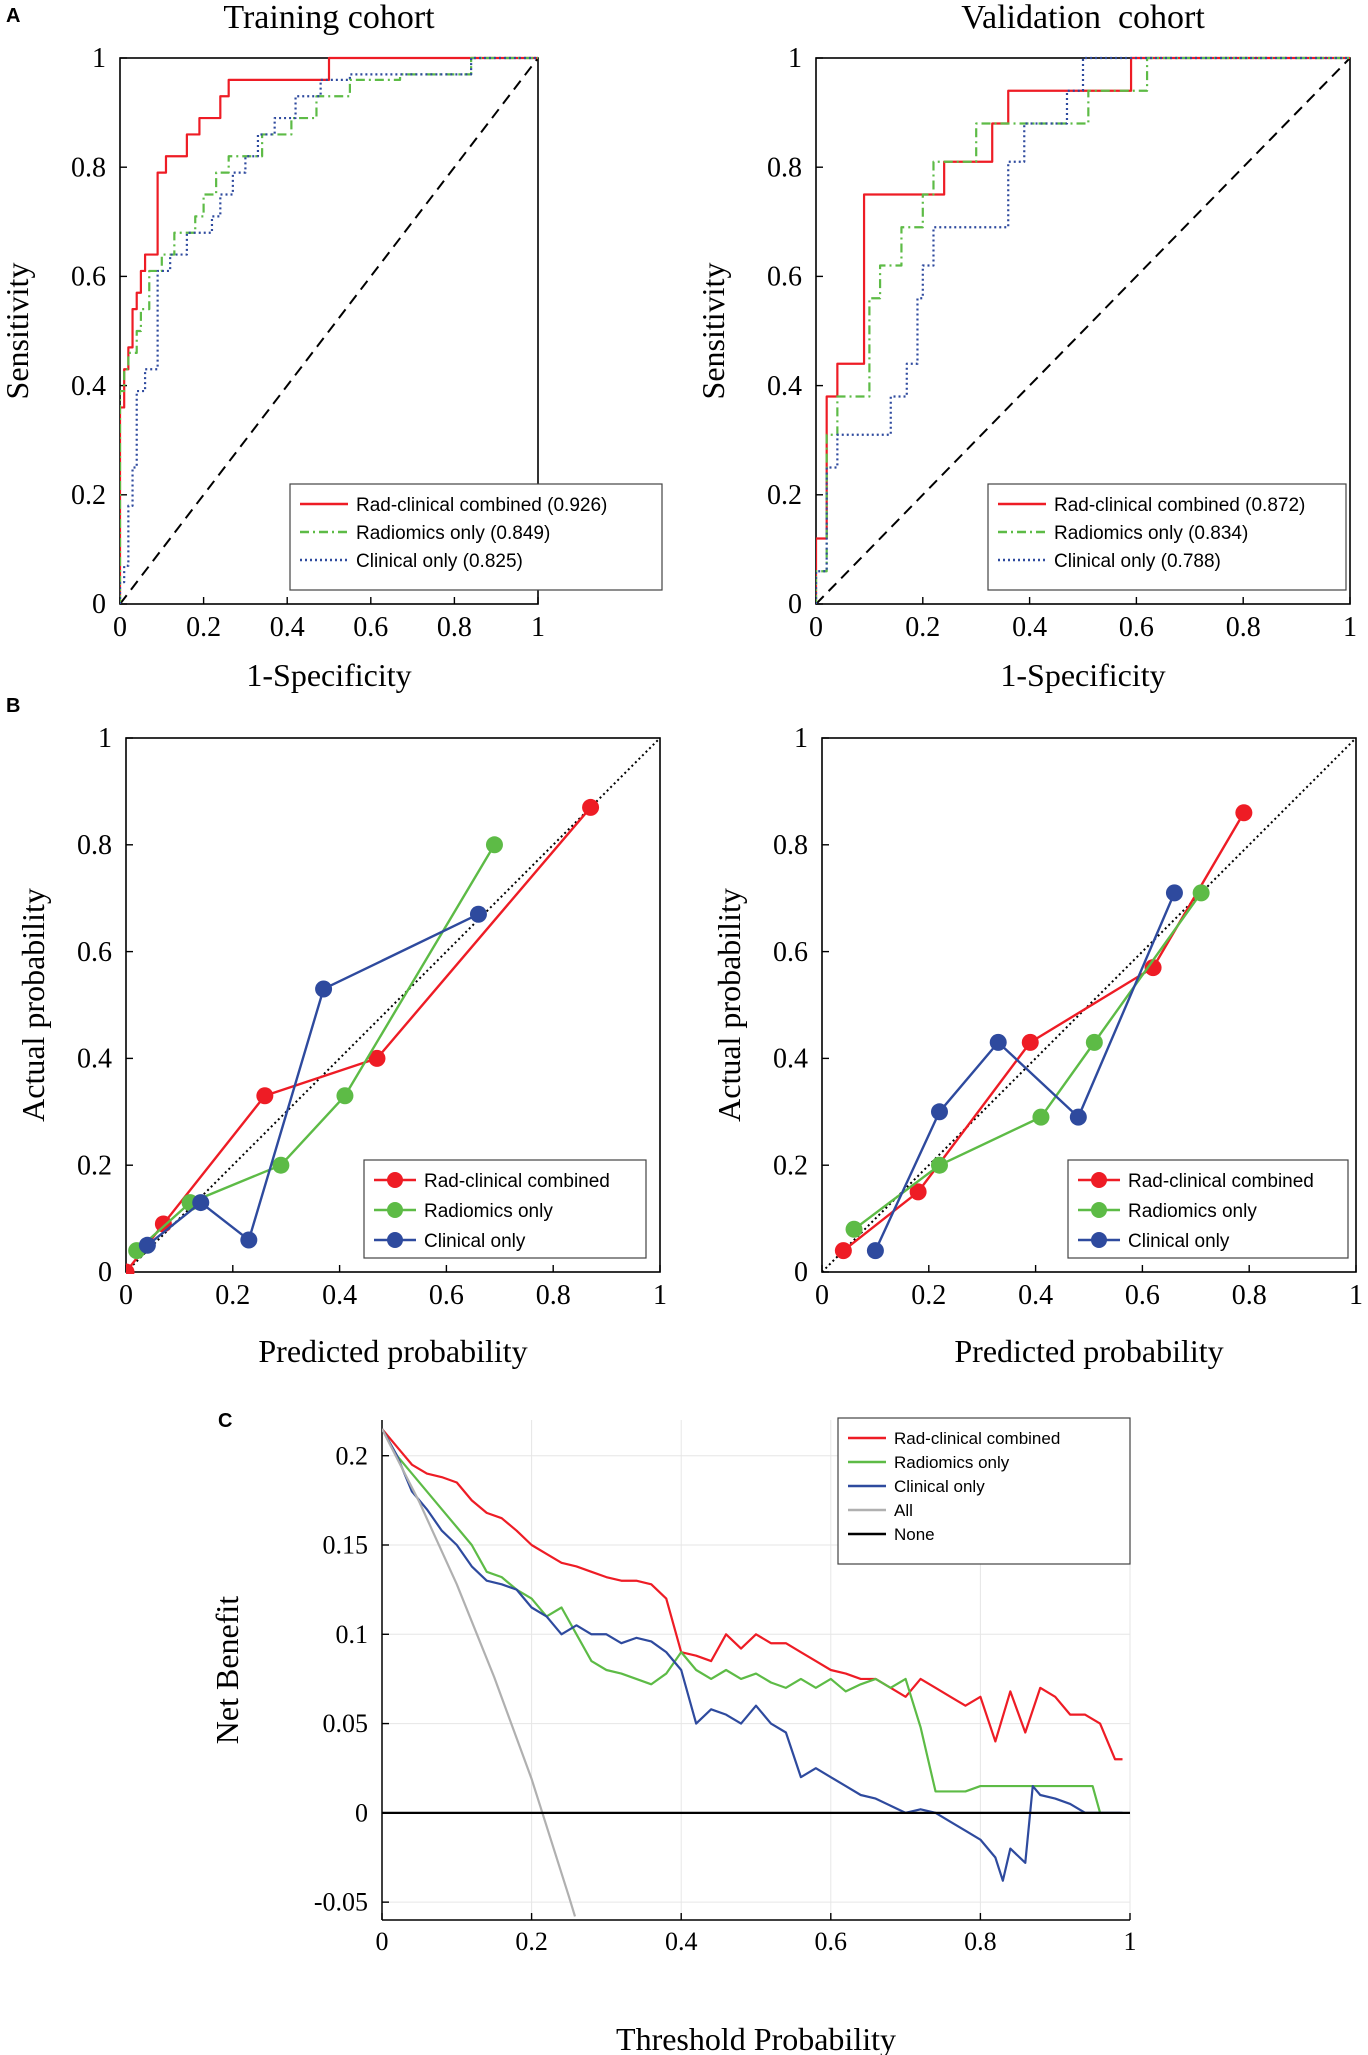  I want to click on panel-label-c: C, so click(225, 1421).